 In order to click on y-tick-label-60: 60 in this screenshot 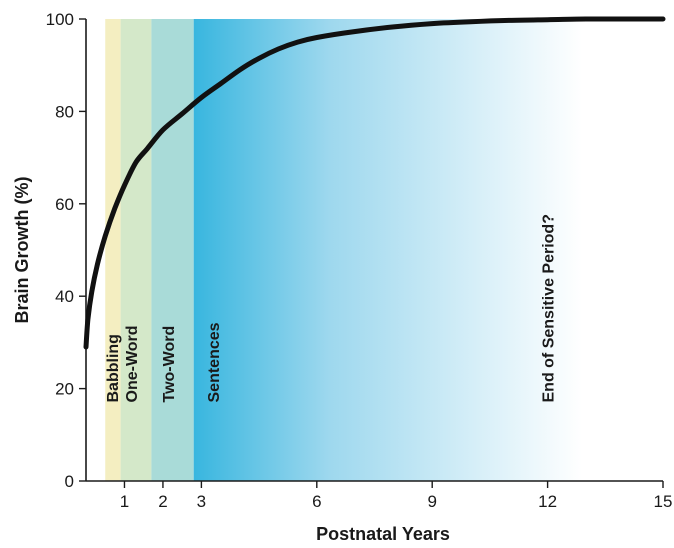, I will do `click(64, 204)`.